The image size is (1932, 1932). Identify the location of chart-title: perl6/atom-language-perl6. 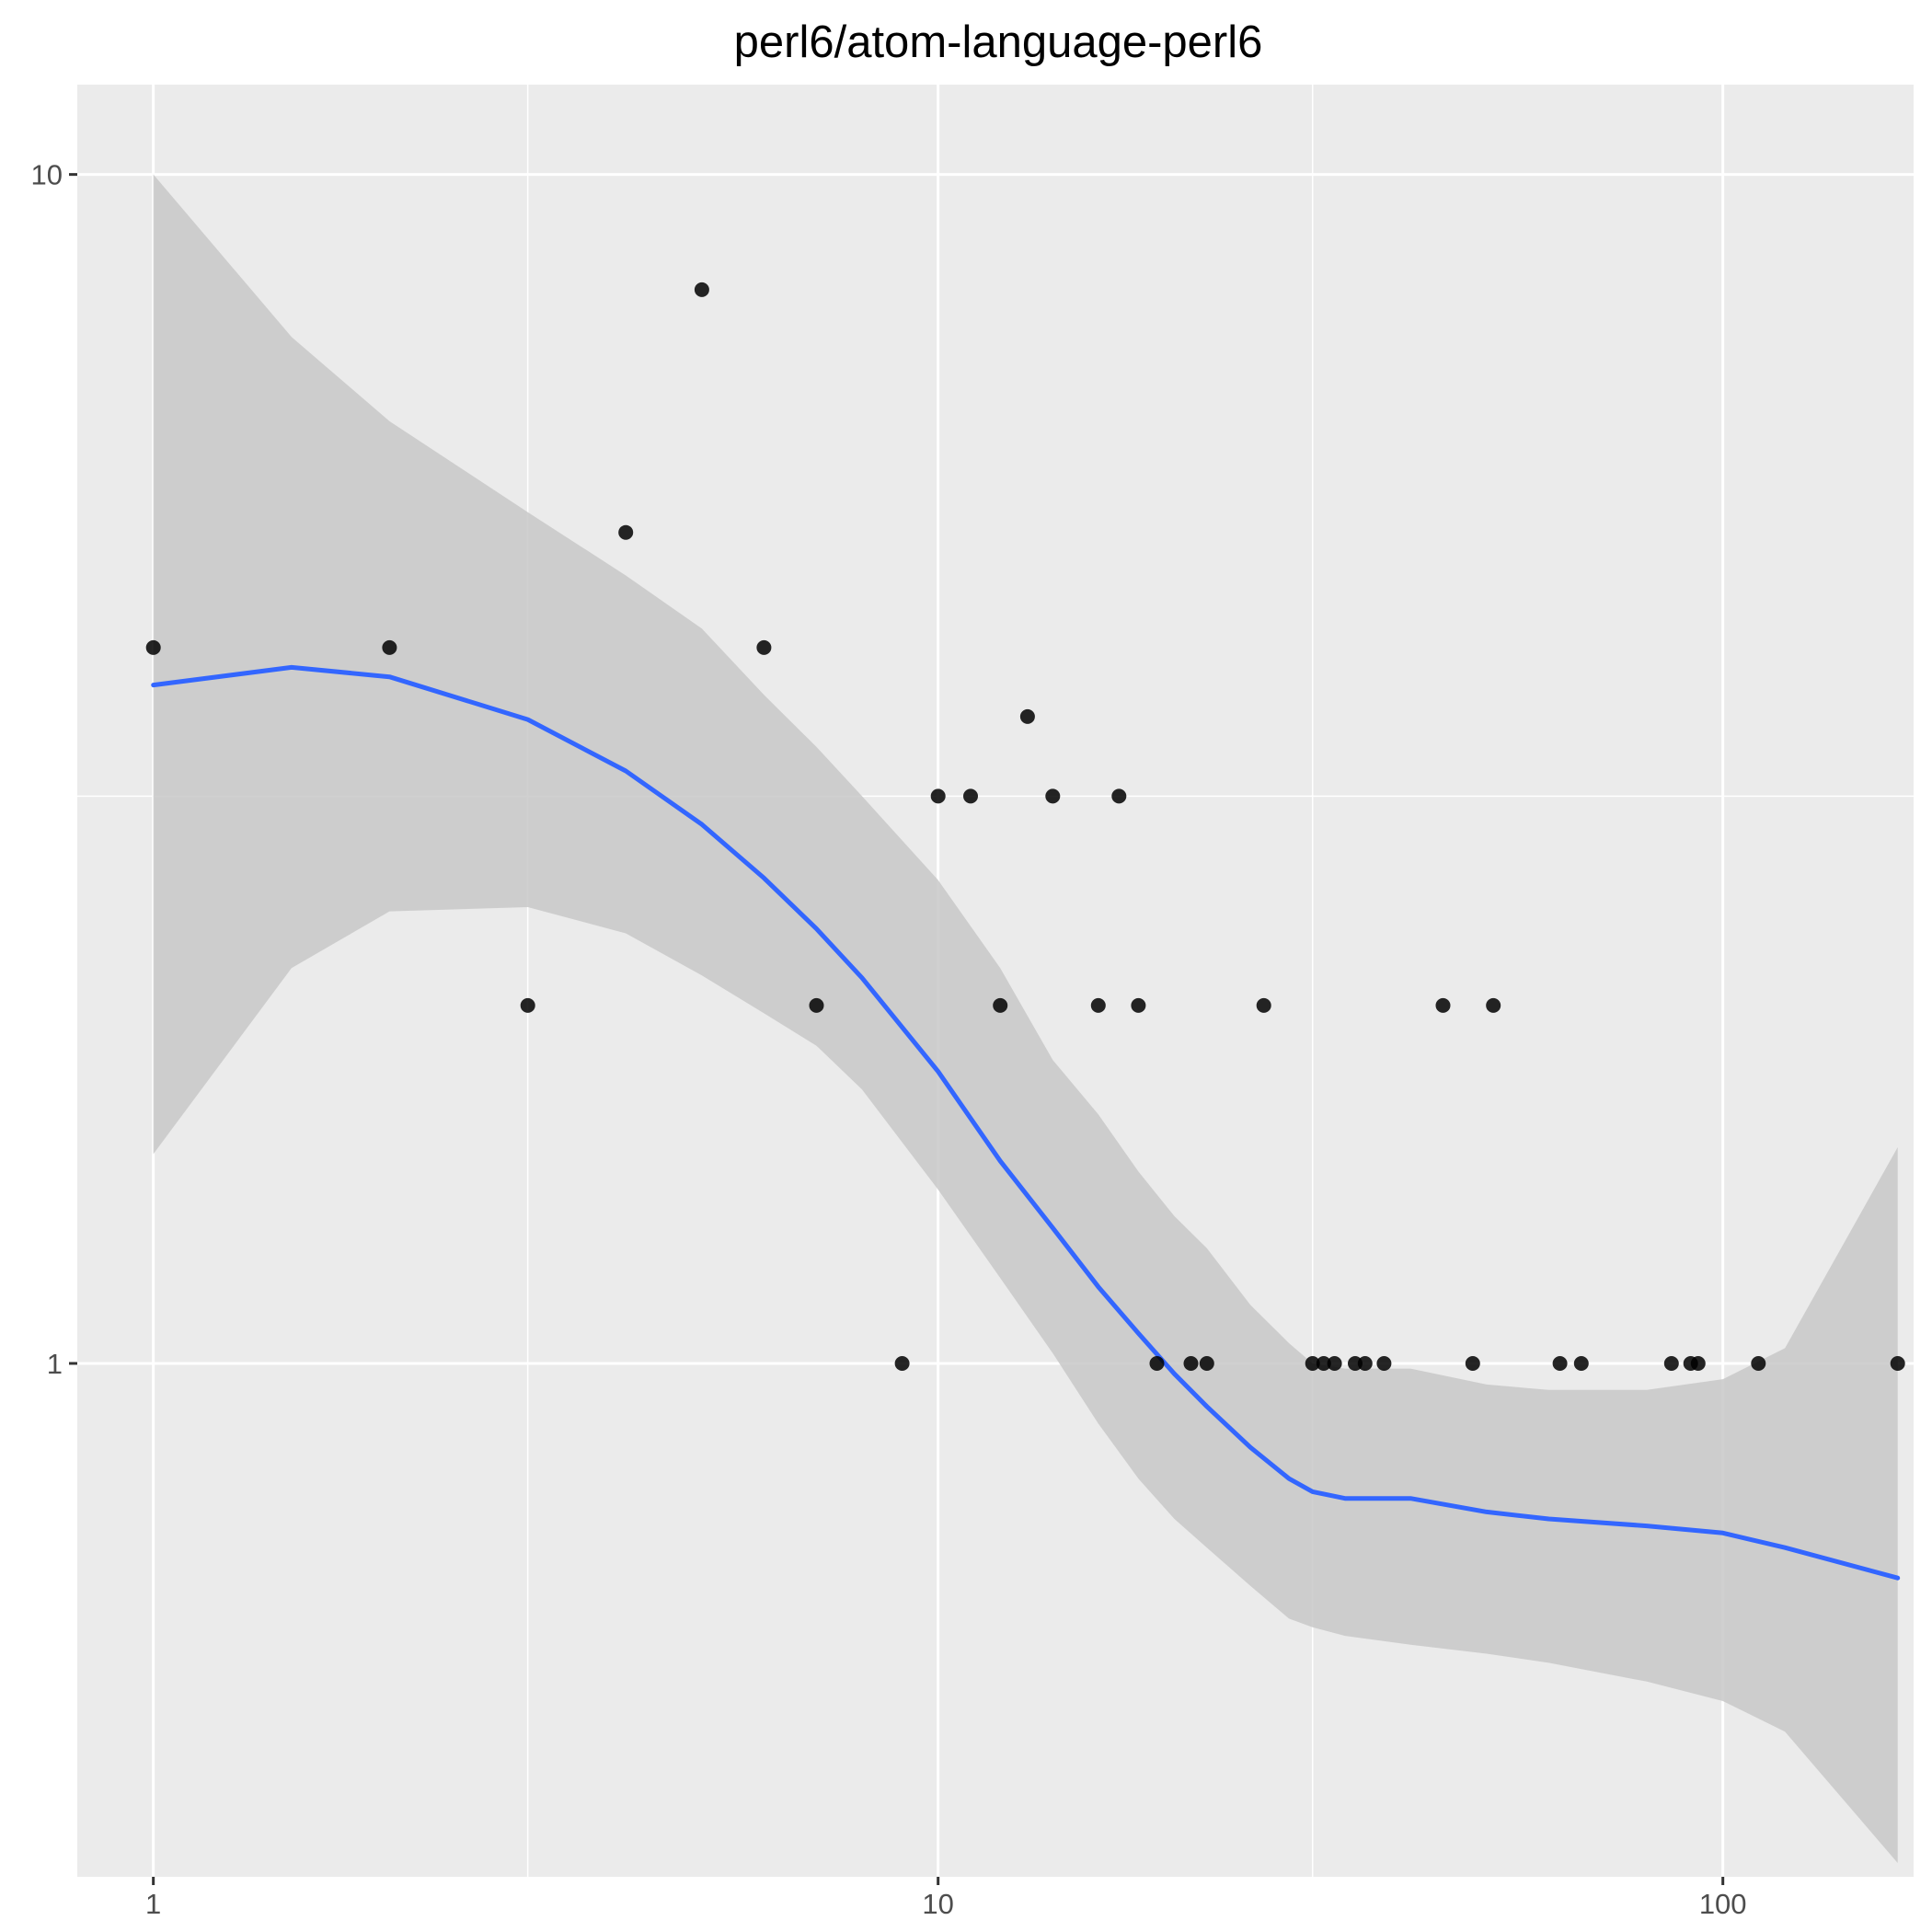
(998, 42).